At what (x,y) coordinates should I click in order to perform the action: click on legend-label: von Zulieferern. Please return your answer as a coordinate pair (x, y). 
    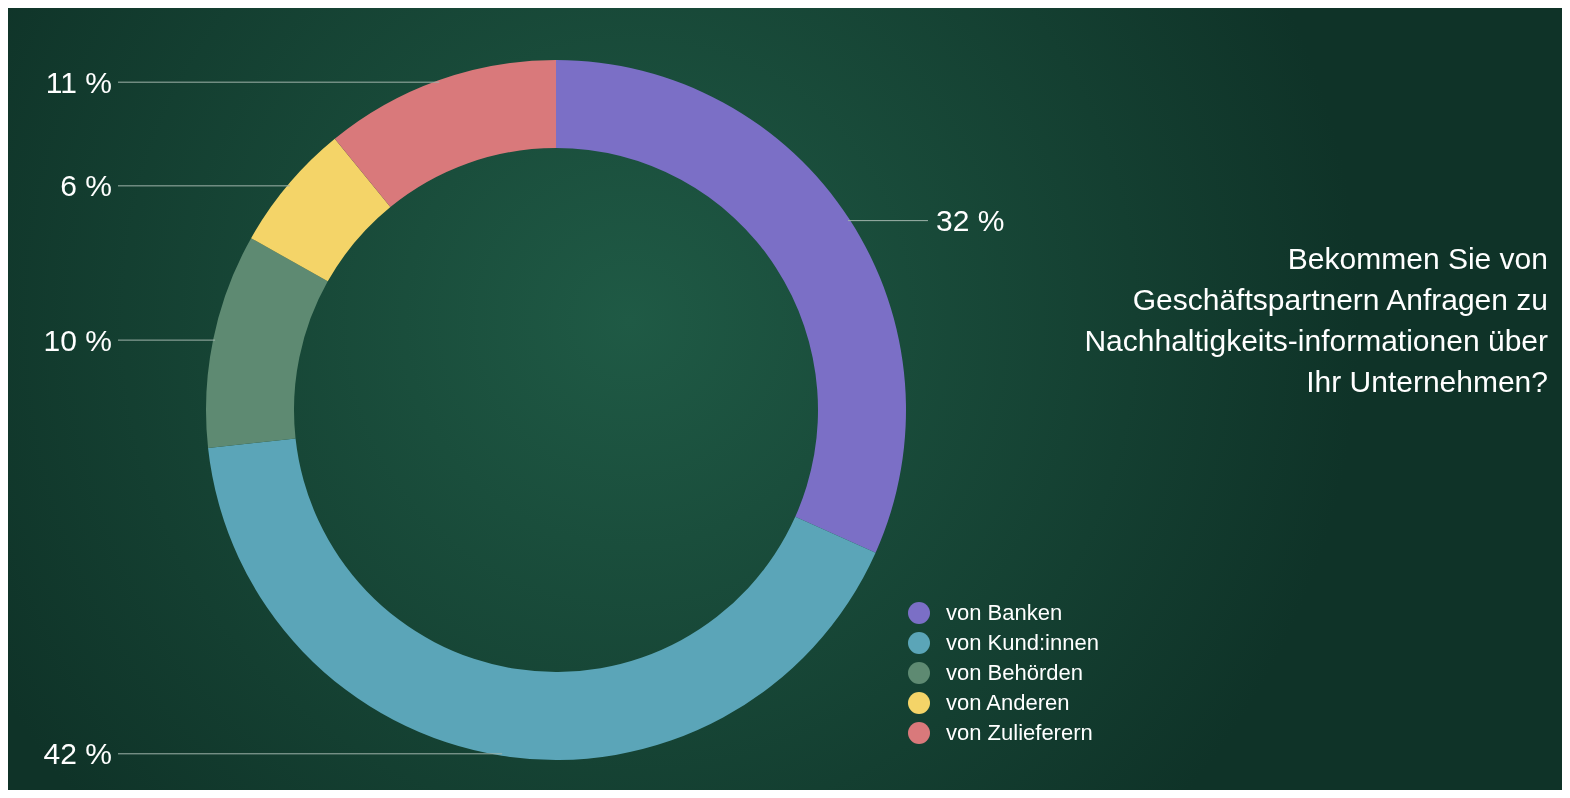
    Looking at the image, I should click on (1019, 733).